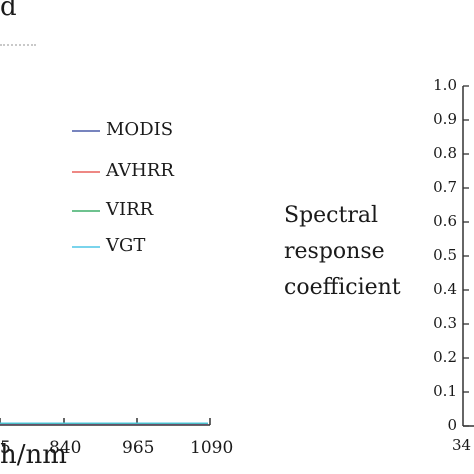  Describe the element at coordinates (138, 448) in the screenshot. I see `left-x-tick-label: 965` at that location.